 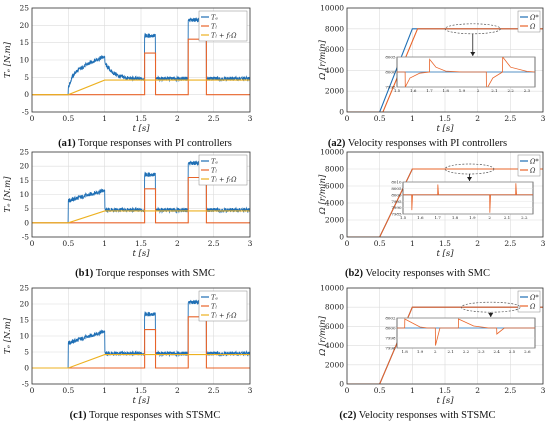 What do you see at coordinates (507, 217) in the screenshot?
I see `inset-x-tick-label: 2.1` at bounding box center [507, 217].